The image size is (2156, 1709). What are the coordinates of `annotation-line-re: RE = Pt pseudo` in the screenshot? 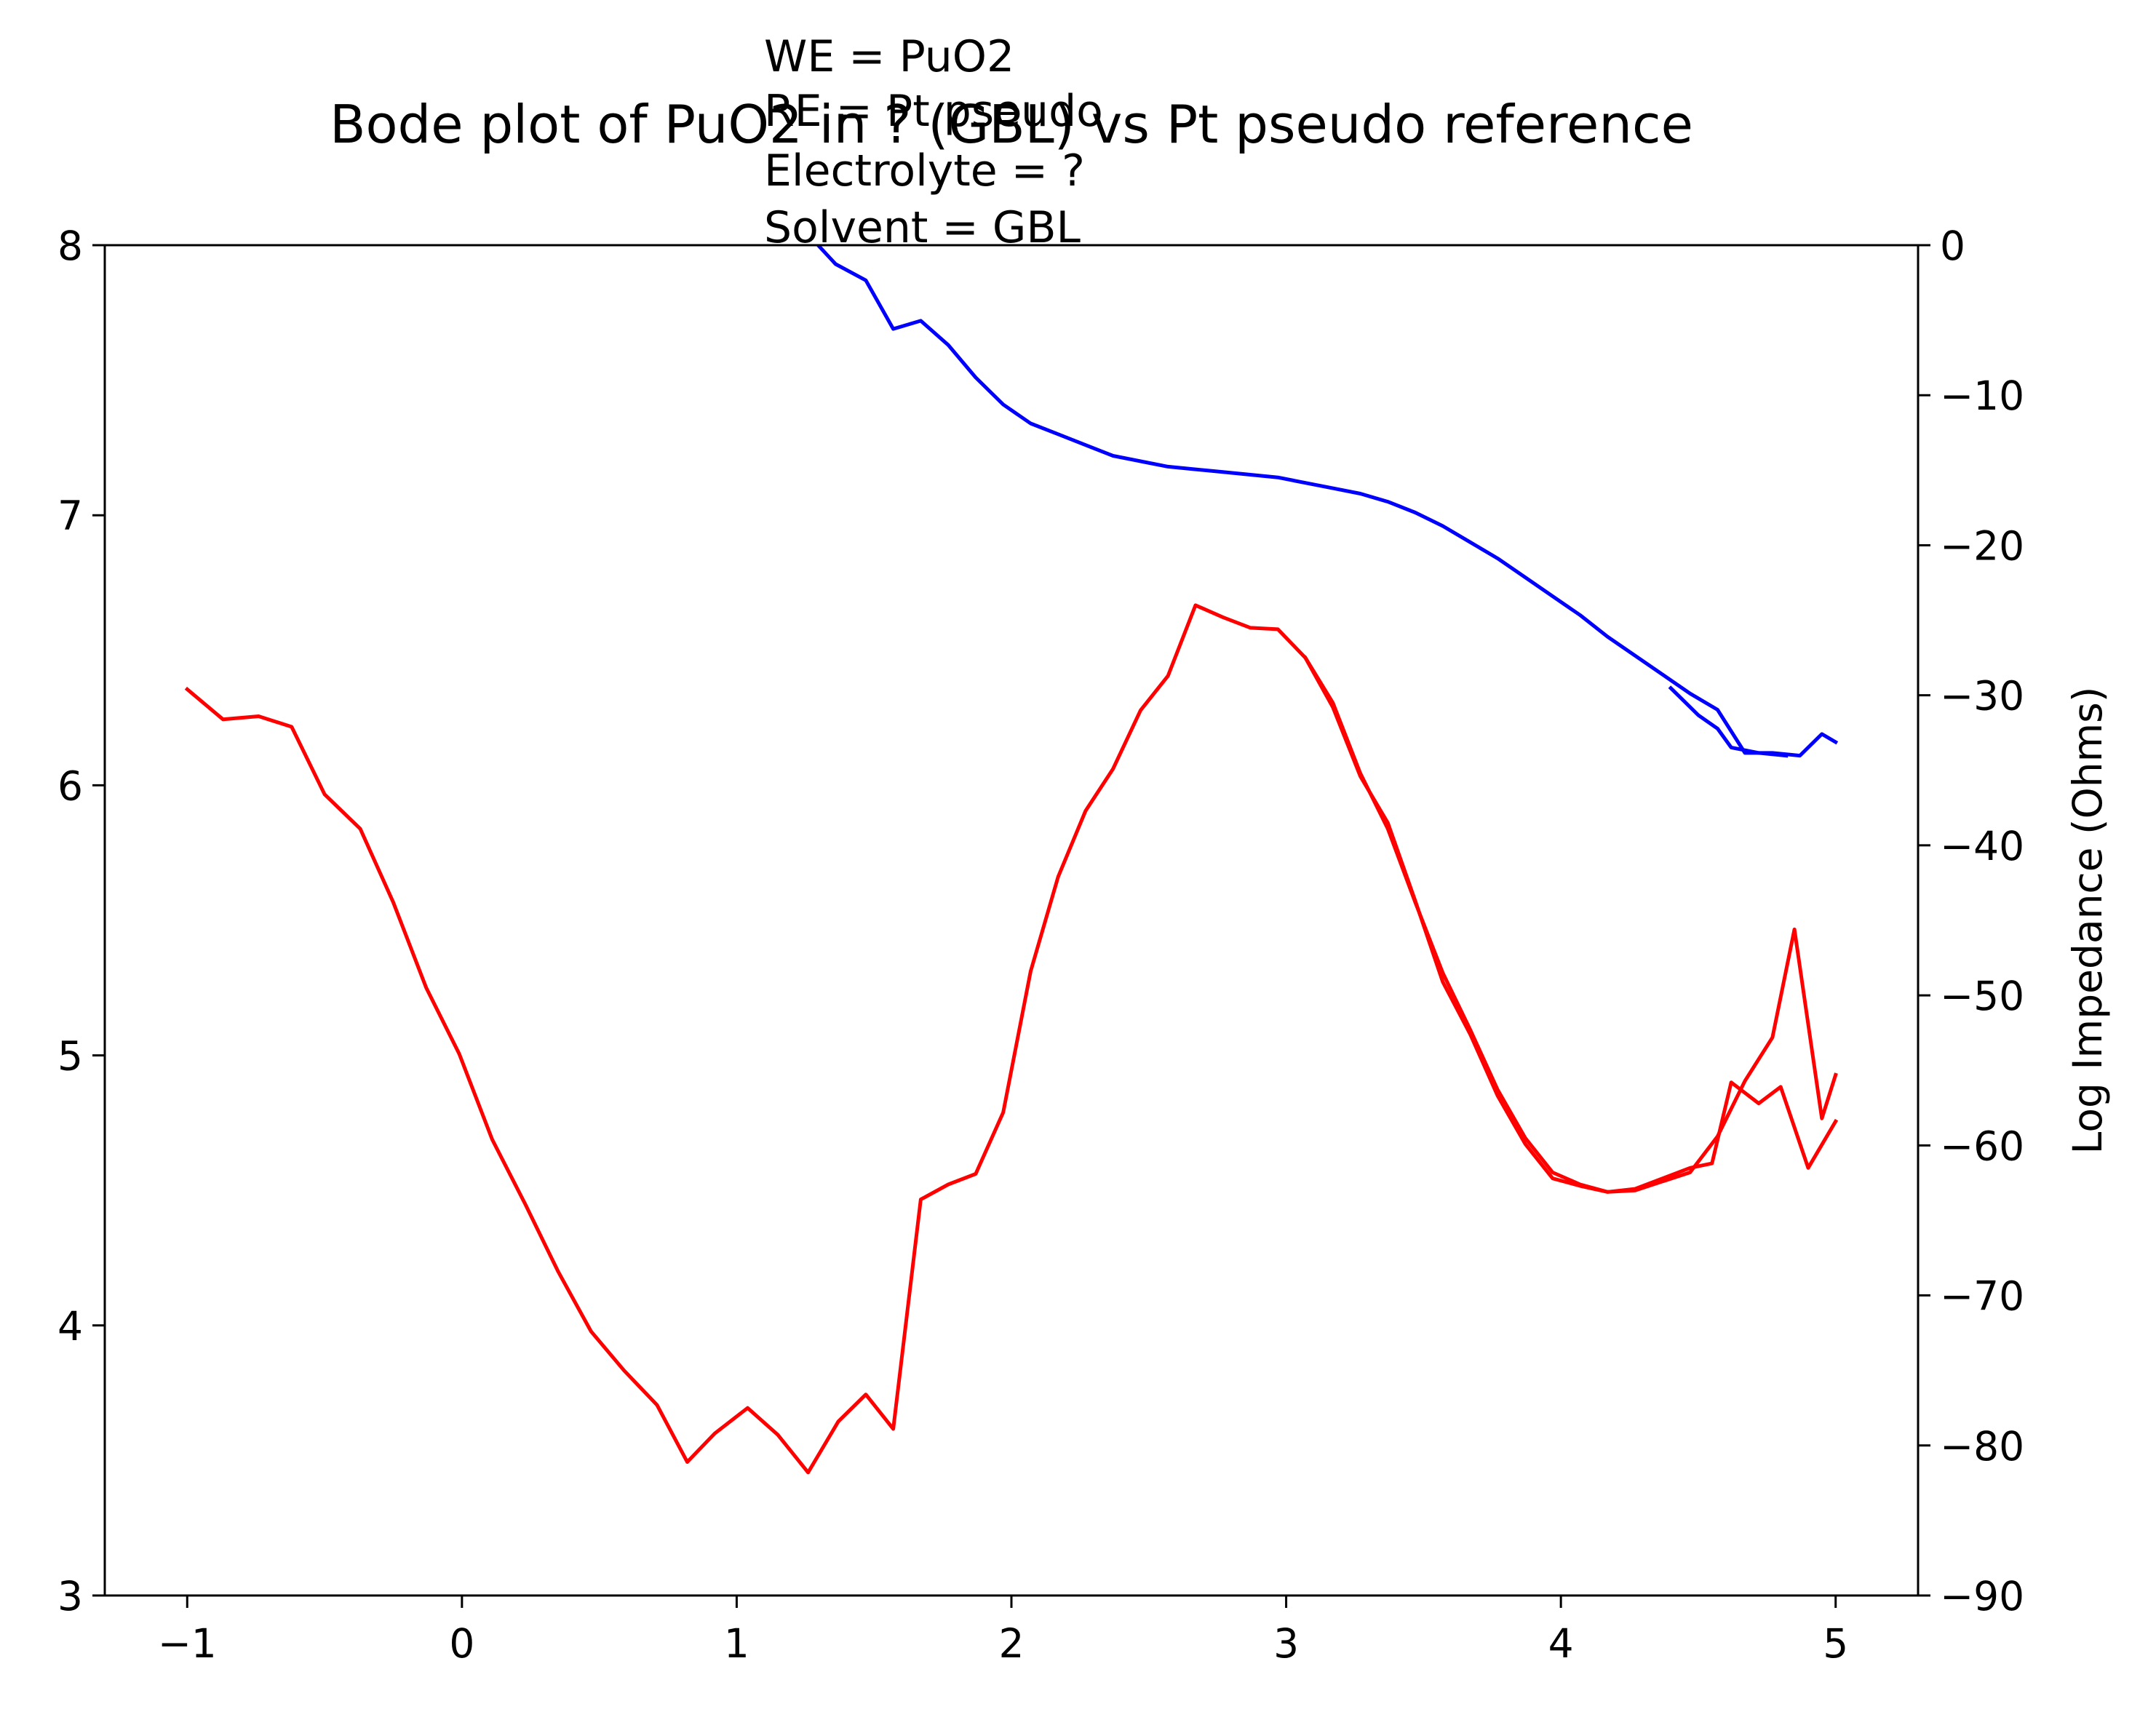 It's located at (934, 111).